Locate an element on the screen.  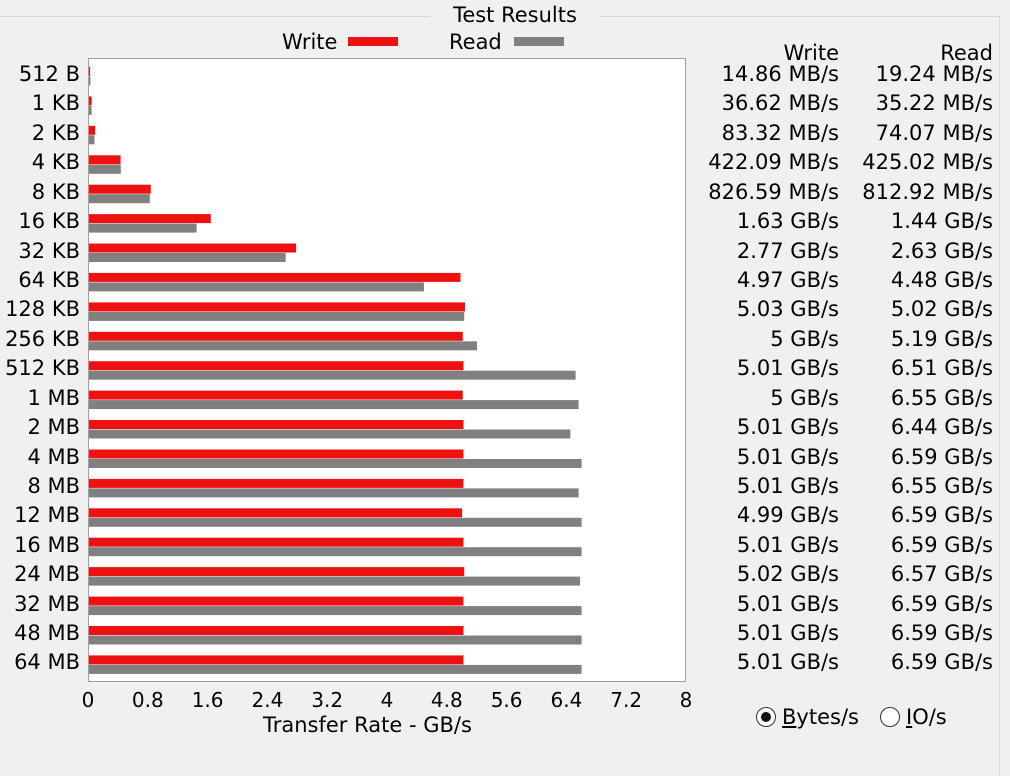
category-label: 64 KB is located at coordinates (49, 279).